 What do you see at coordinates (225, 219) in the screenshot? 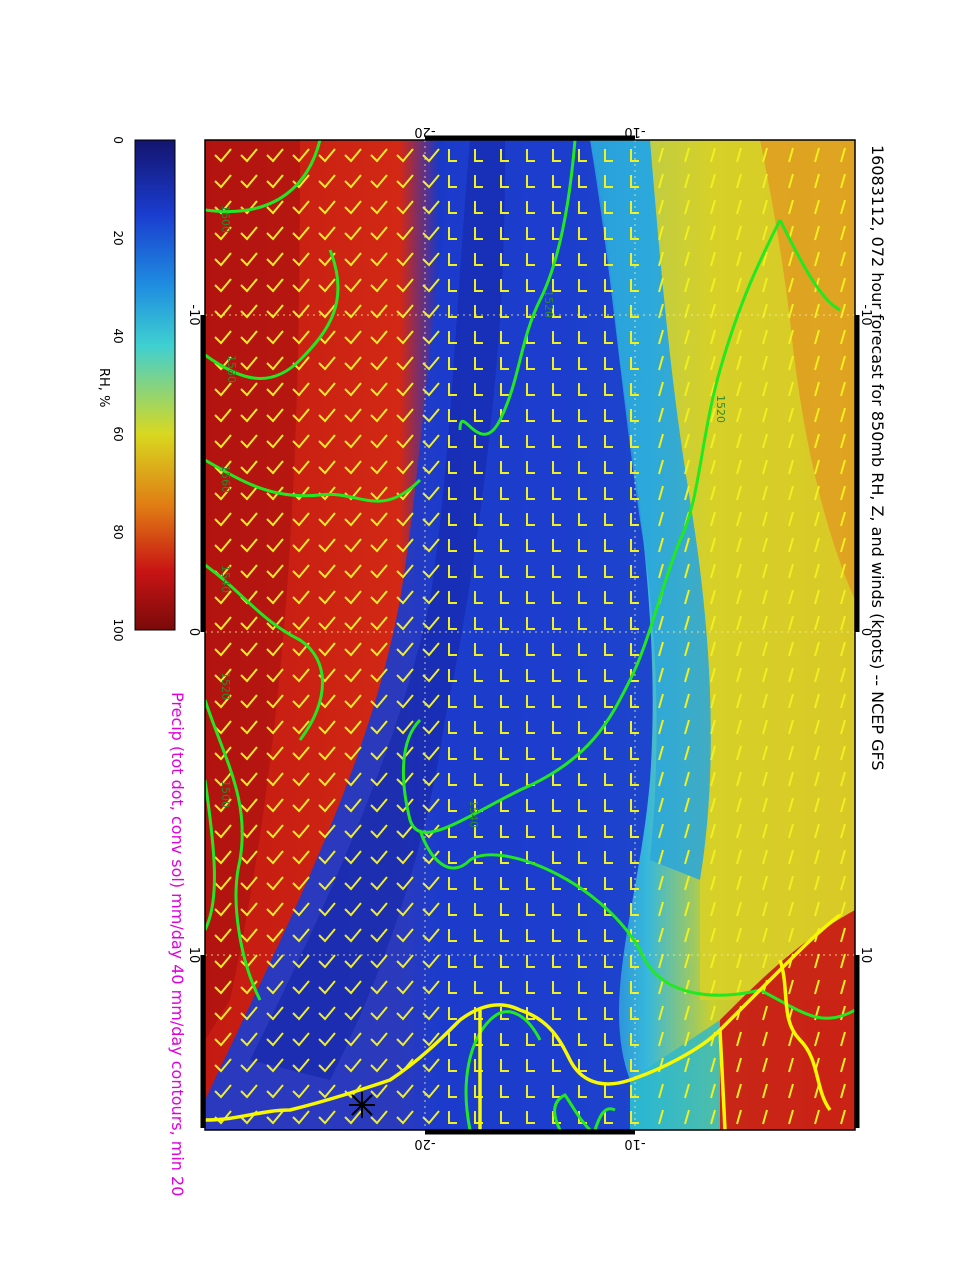
I see `contour-label: 1600` at bounding box center [225, 219].